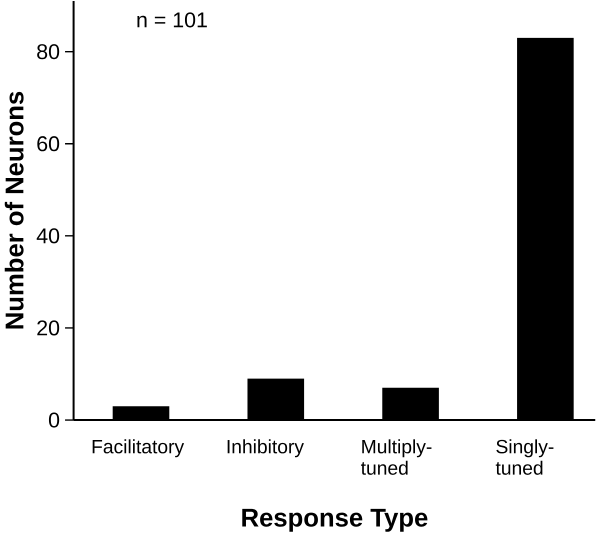 The image size is (600, 537). What do you see at coordinates (138, 449) in the screenshot?
I see `x-tick-label: Facilitatory` at bounding box center [138, 449].